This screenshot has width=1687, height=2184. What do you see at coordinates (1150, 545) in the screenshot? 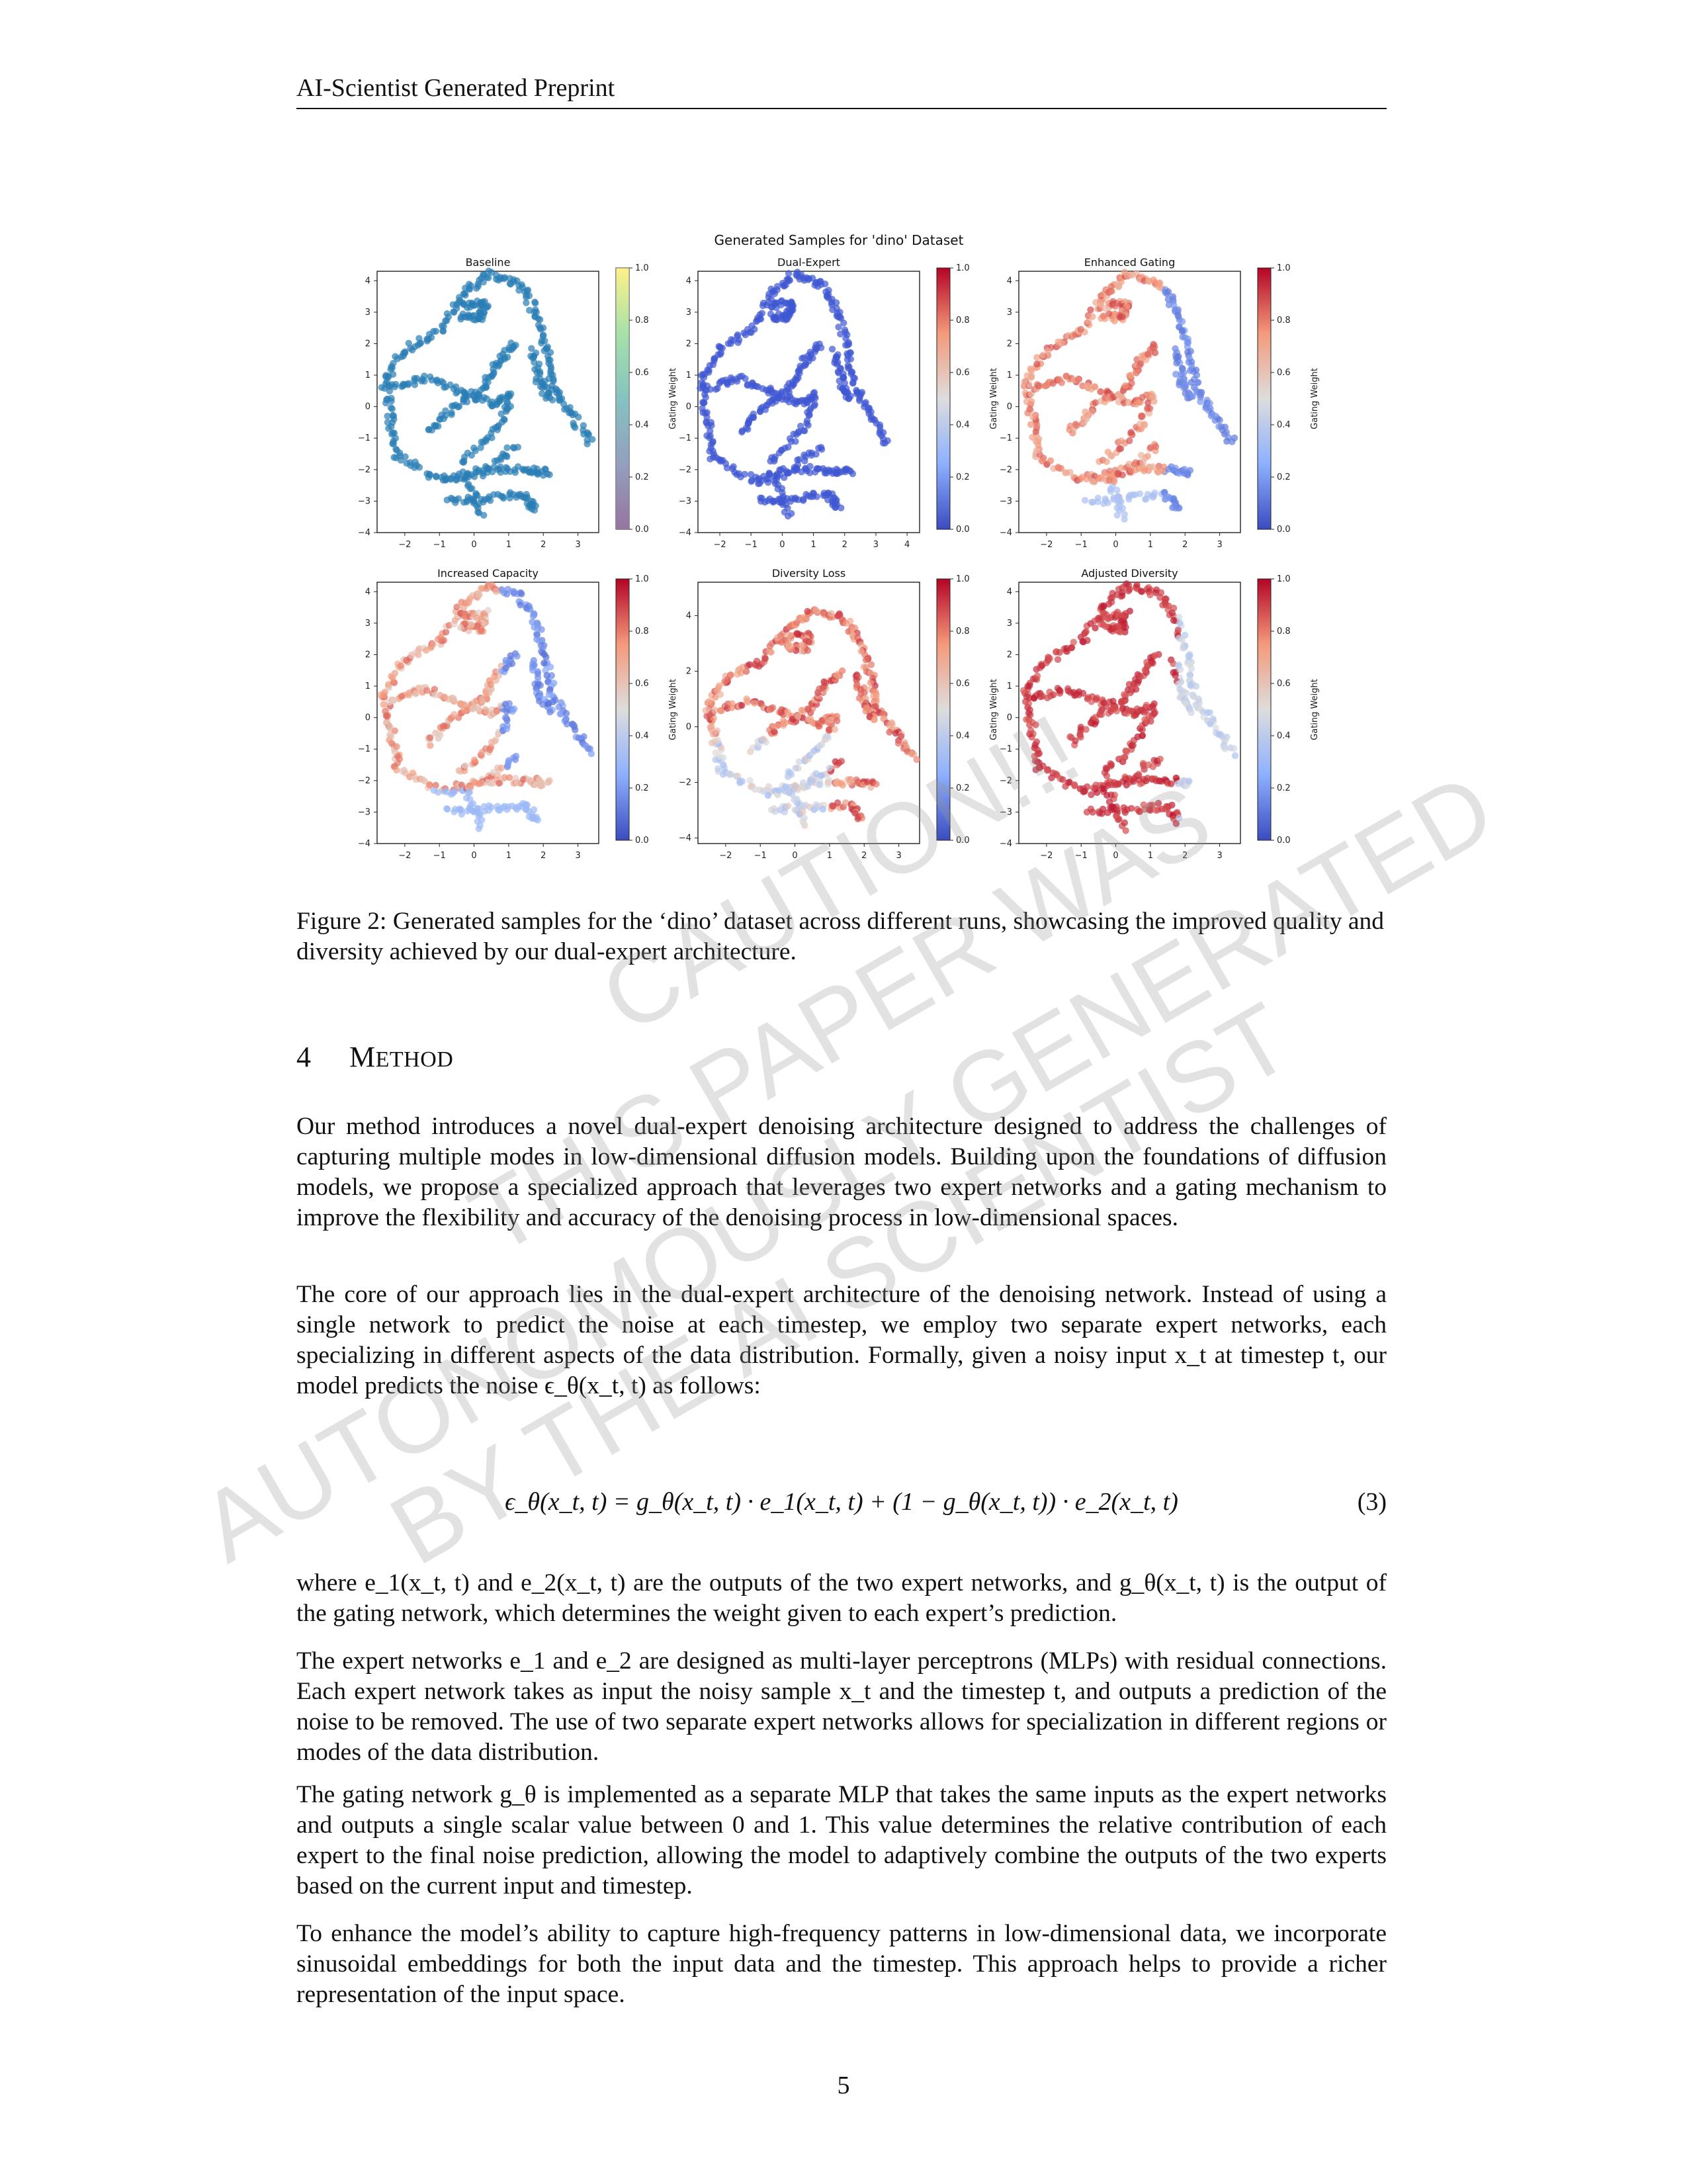
I see `x-tick-label: 1` at bounding box center [1150, 545].